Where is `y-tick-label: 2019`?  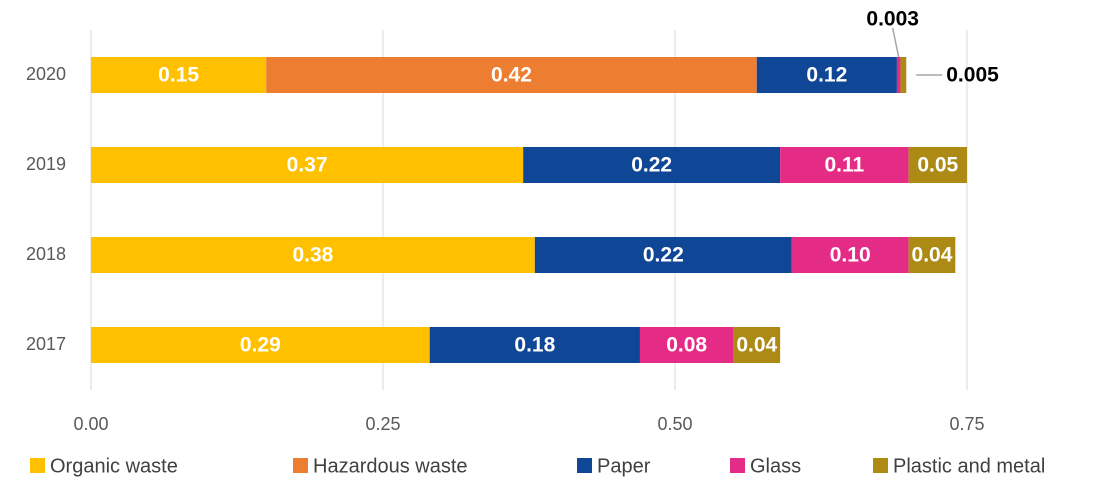
y-tick-label: 2019 is located at coordinates (46, 164).